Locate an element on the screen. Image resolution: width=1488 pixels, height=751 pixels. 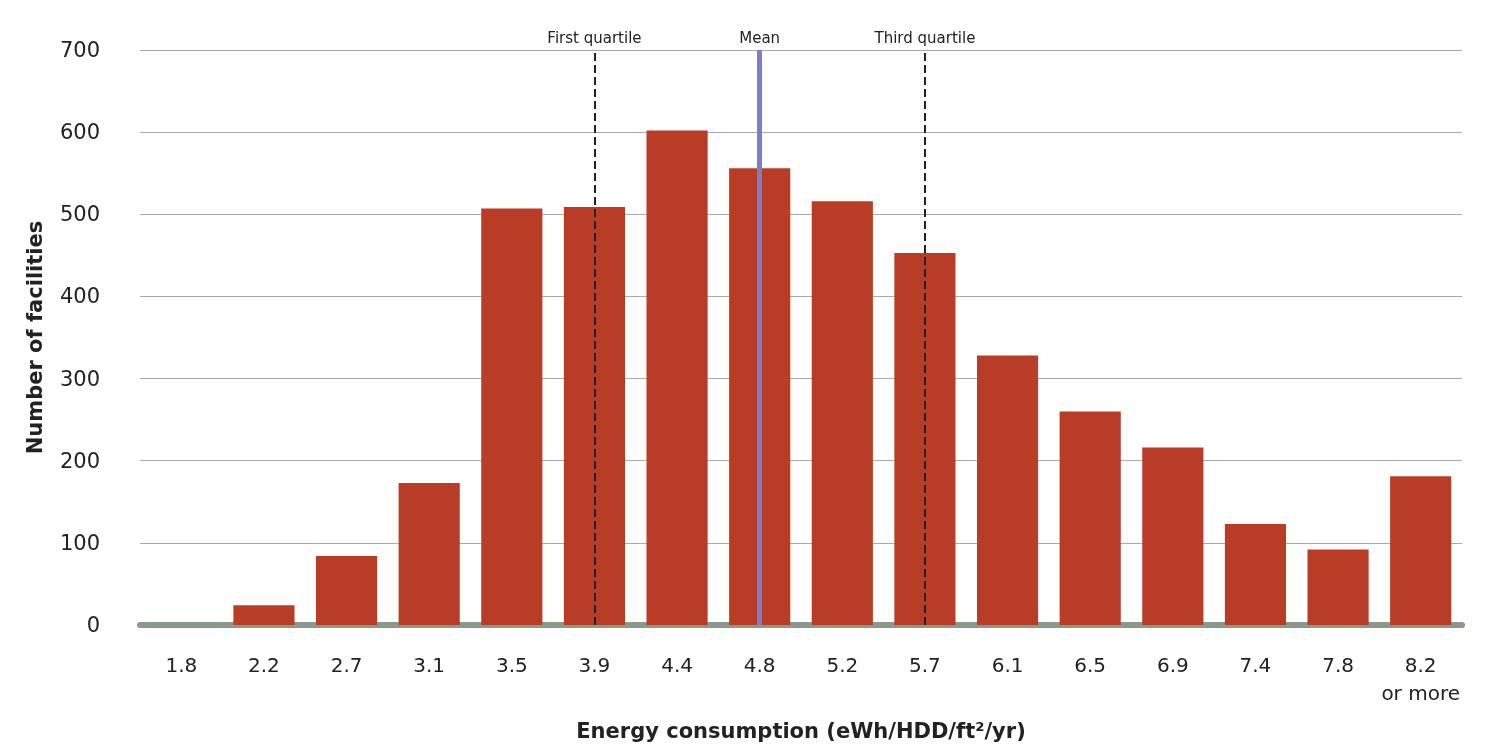
x-tick-label: 3.1 is located at coordinates (429, 665).